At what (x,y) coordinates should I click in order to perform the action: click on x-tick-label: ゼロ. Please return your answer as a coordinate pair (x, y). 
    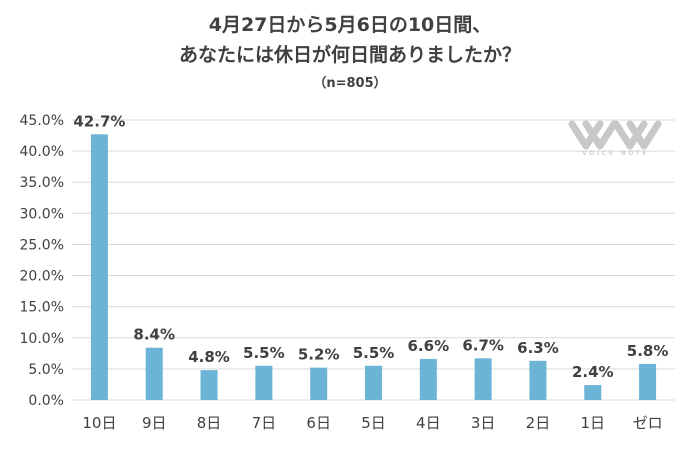
    Looking at the image, I should click on (648, 423).